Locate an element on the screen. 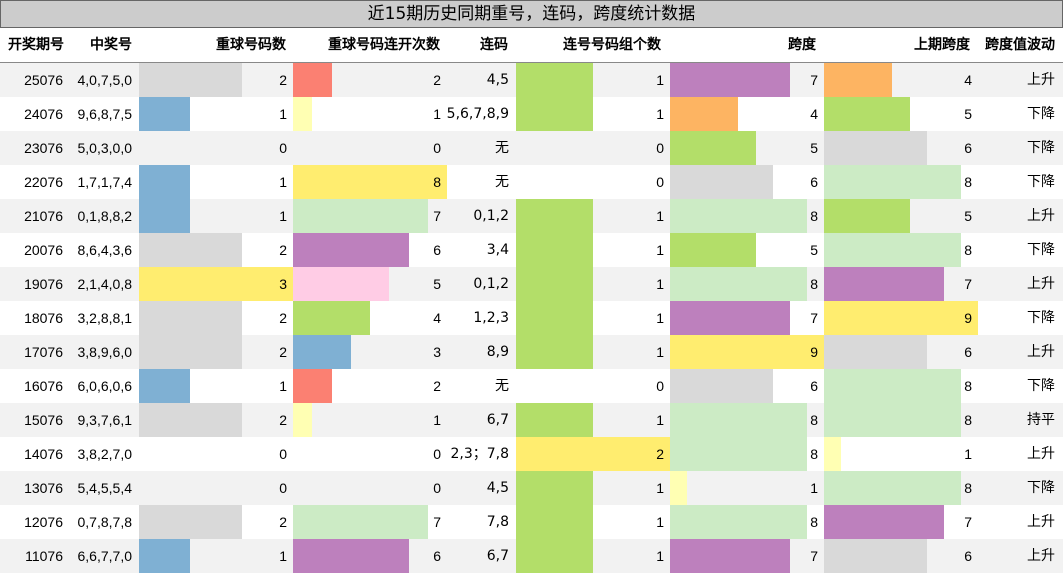 Image resolution: width=1063 pixels, height=574 pixels. repeat-streak-value: 4 is located at coordinates (437, 318).